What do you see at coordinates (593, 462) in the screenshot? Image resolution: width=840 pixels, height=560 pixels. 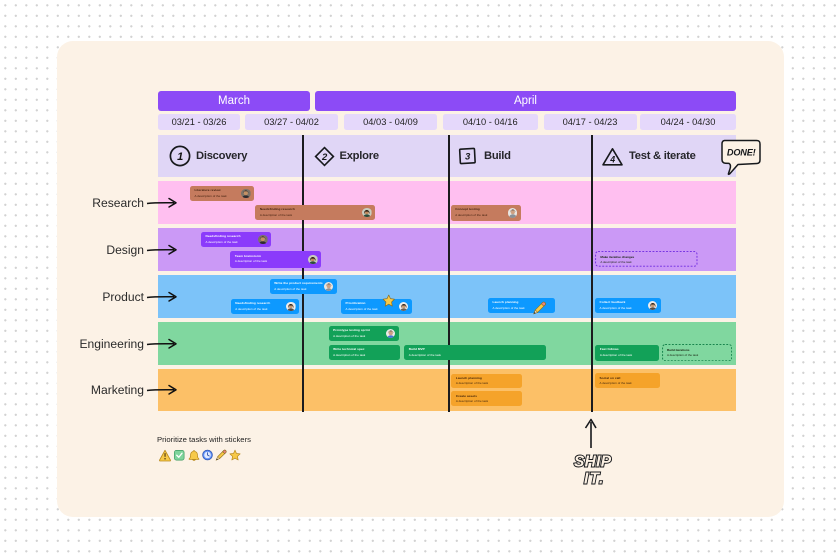 I see `svg-text: SHIP` at bounding box center [593, 462].